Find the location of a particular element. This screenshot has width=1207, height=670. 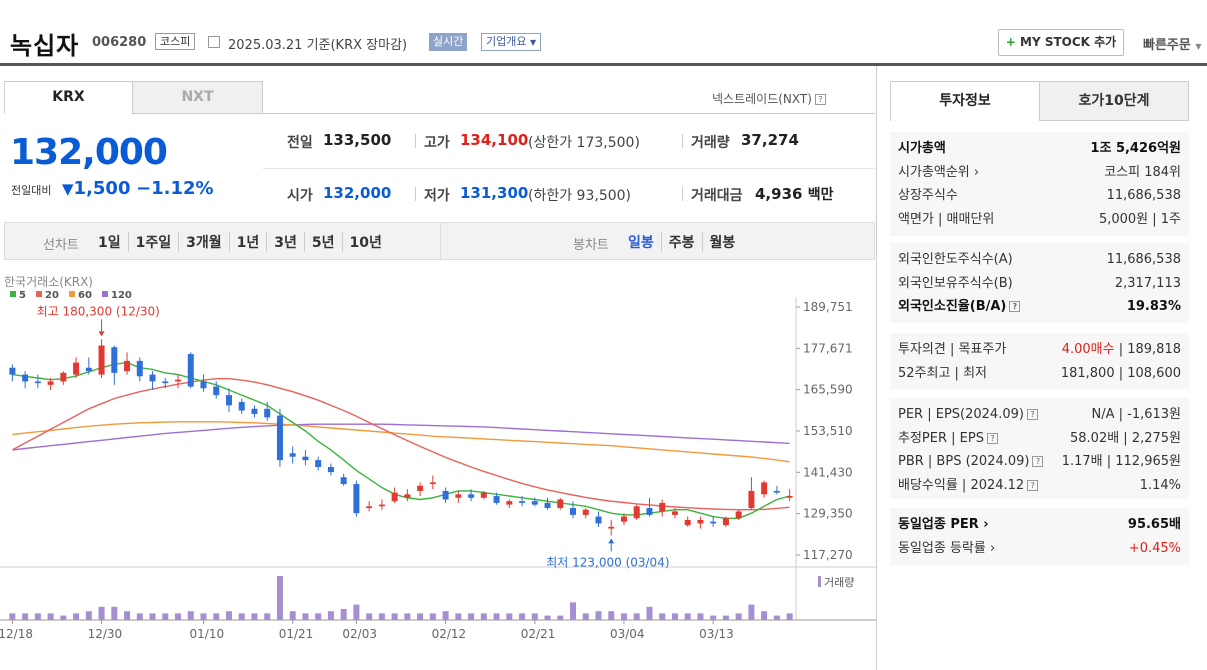

y-tick-label: 177,671 is located at coordinates (828, 348).